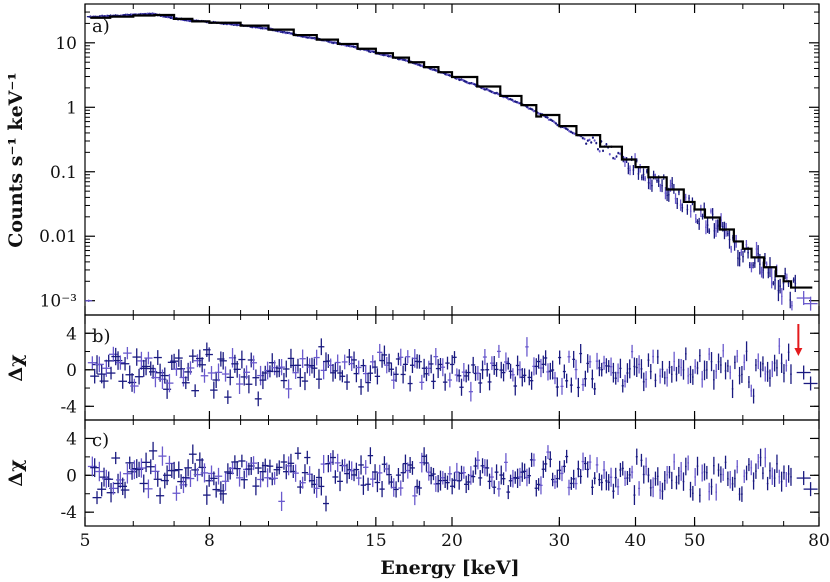  Describe the element at coordinates (452, 541) in the screenshot. I see `x-tick-label: 20` at that location.